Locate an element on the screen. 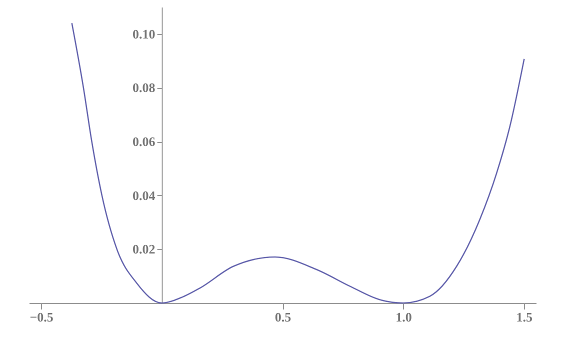 This screenshot has width=579, height=340. x-tick-label: 1.5 is located at coordinates (525, 317).